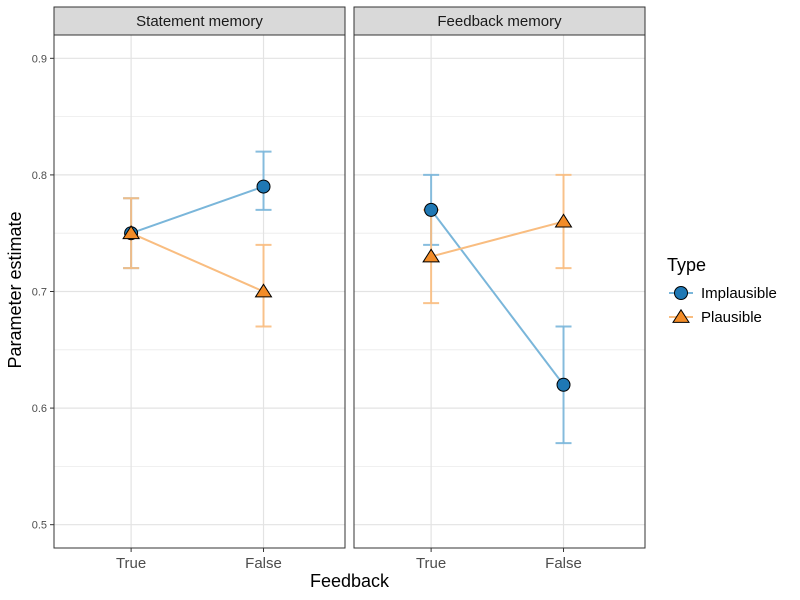  I want to click on x-axis: True False True False, so click(349, 560).